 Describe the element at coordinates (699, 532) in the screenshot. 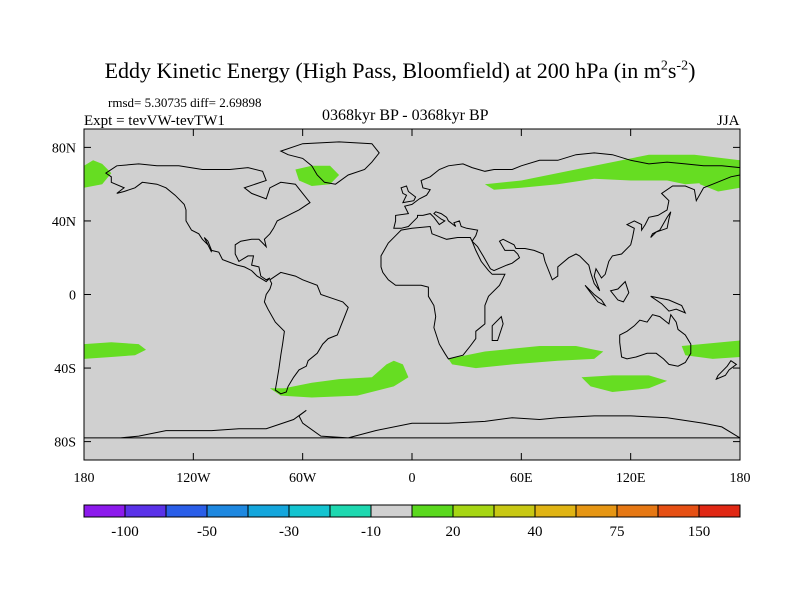

I see `colorbar-label: 150` at that location.